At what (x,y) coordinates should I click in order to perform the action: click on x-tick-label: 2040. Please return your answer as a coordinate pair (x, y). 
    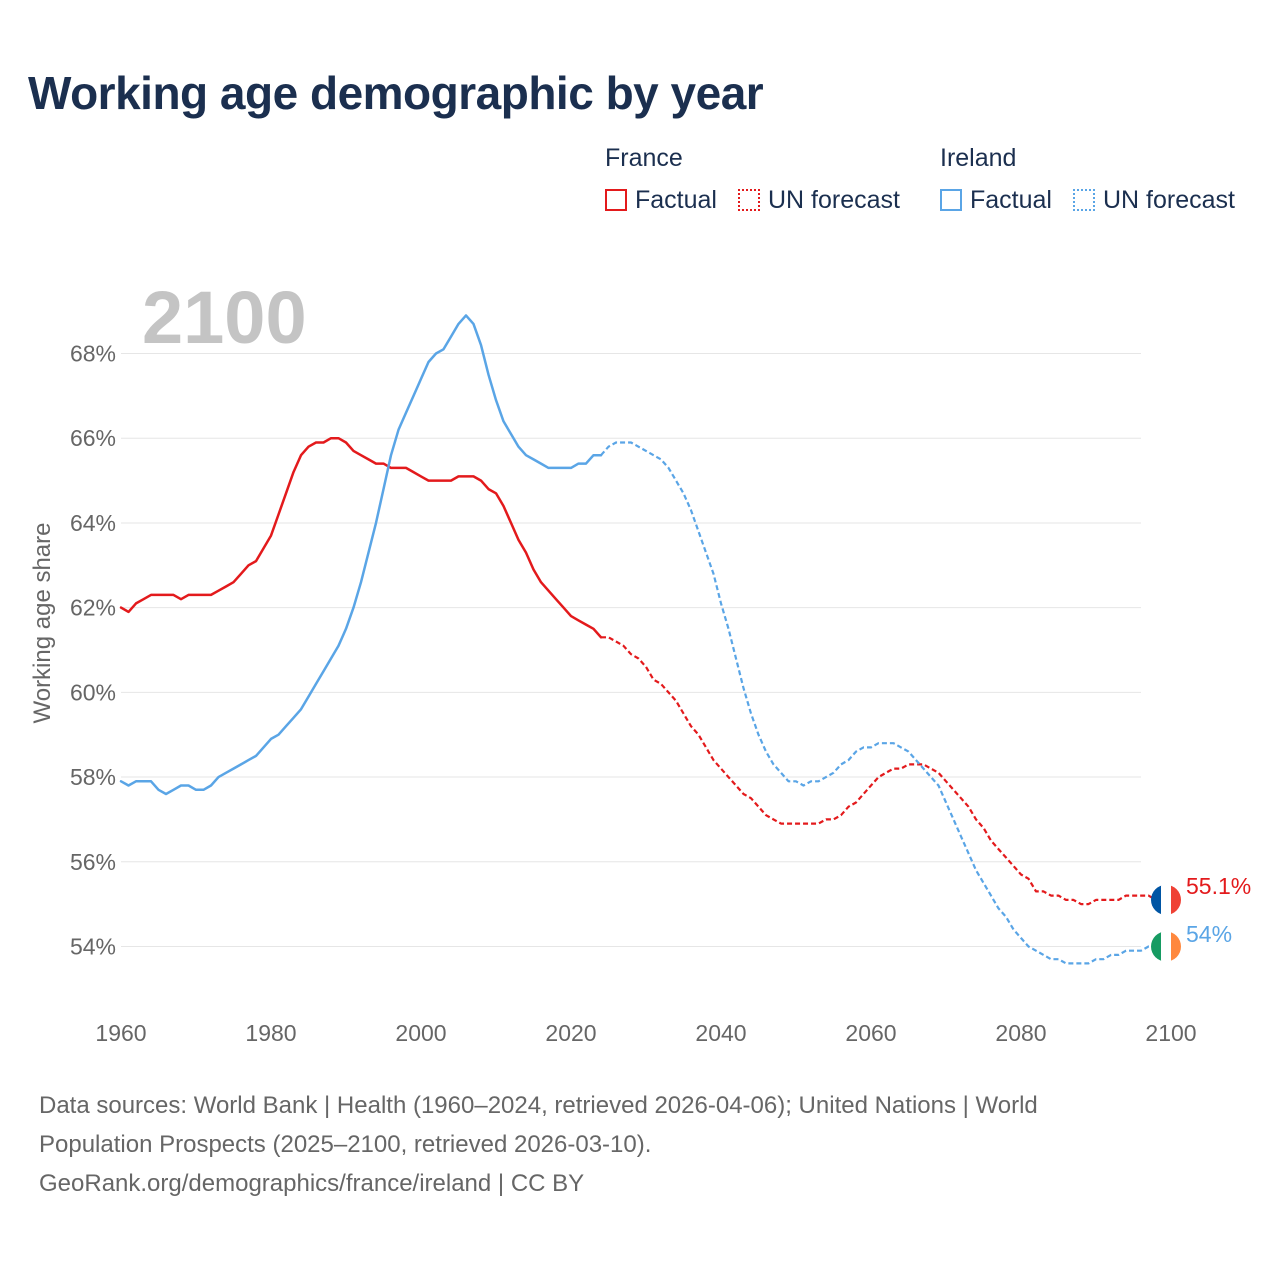
    Looking at the image, I should click on (720, 1033).